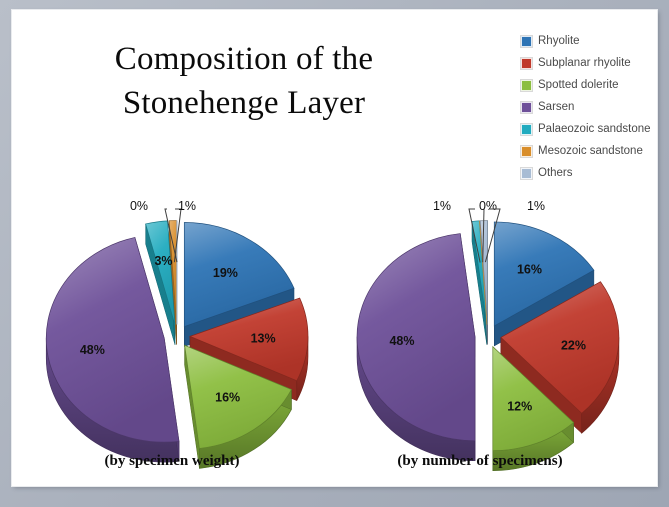 The width and height of the screenshot is (669, 507). Describe the element at coordinates (244, 59) in the screenshot. I see `chart-title-line1: Composition of the` at that location.